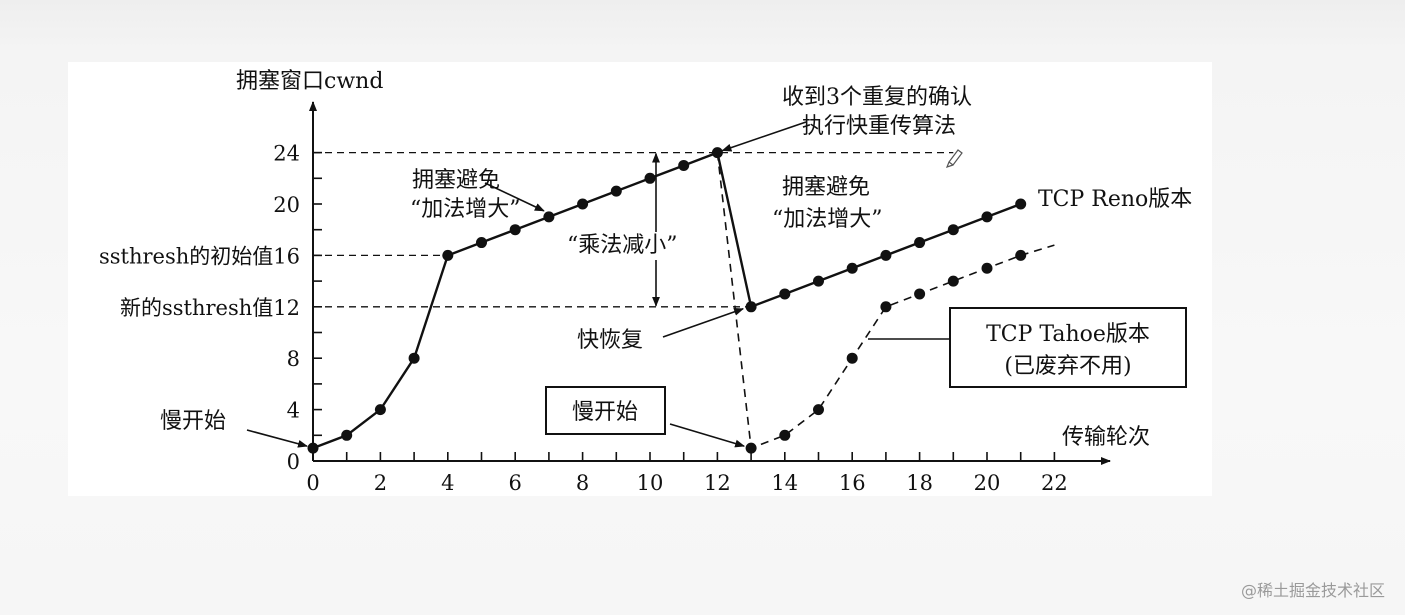  Describe the element at coordinates (515, 483) in the screenshot. I see `x-tick-label: 6` at that location.